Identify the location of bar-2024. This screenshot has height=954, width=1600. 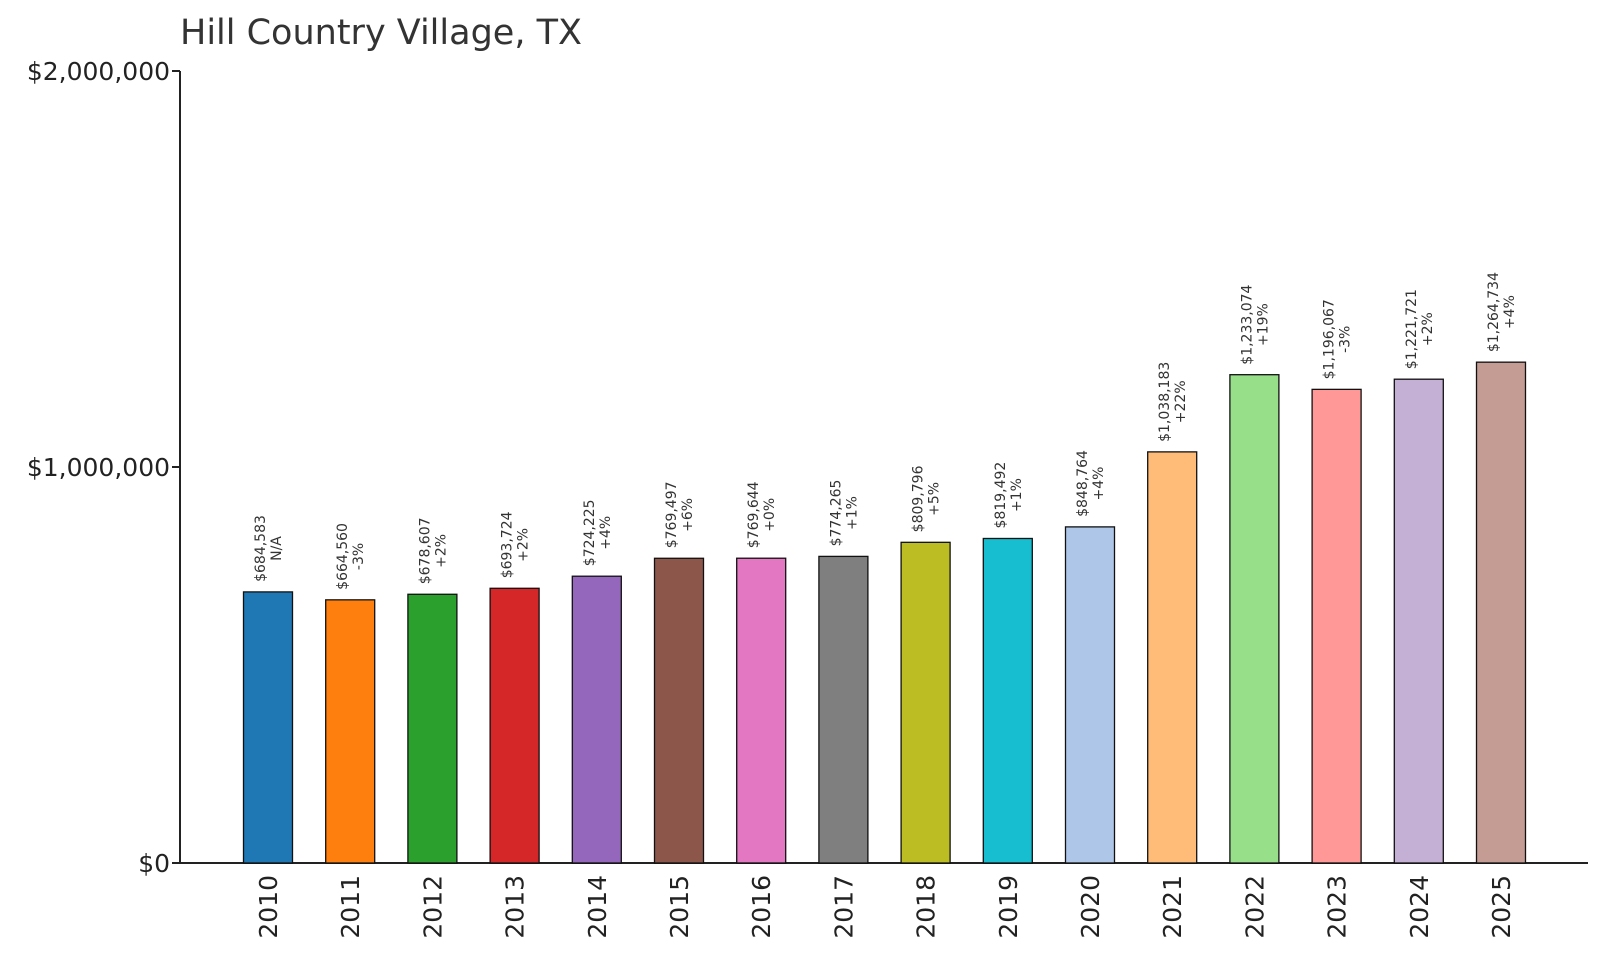
(1418, 621).